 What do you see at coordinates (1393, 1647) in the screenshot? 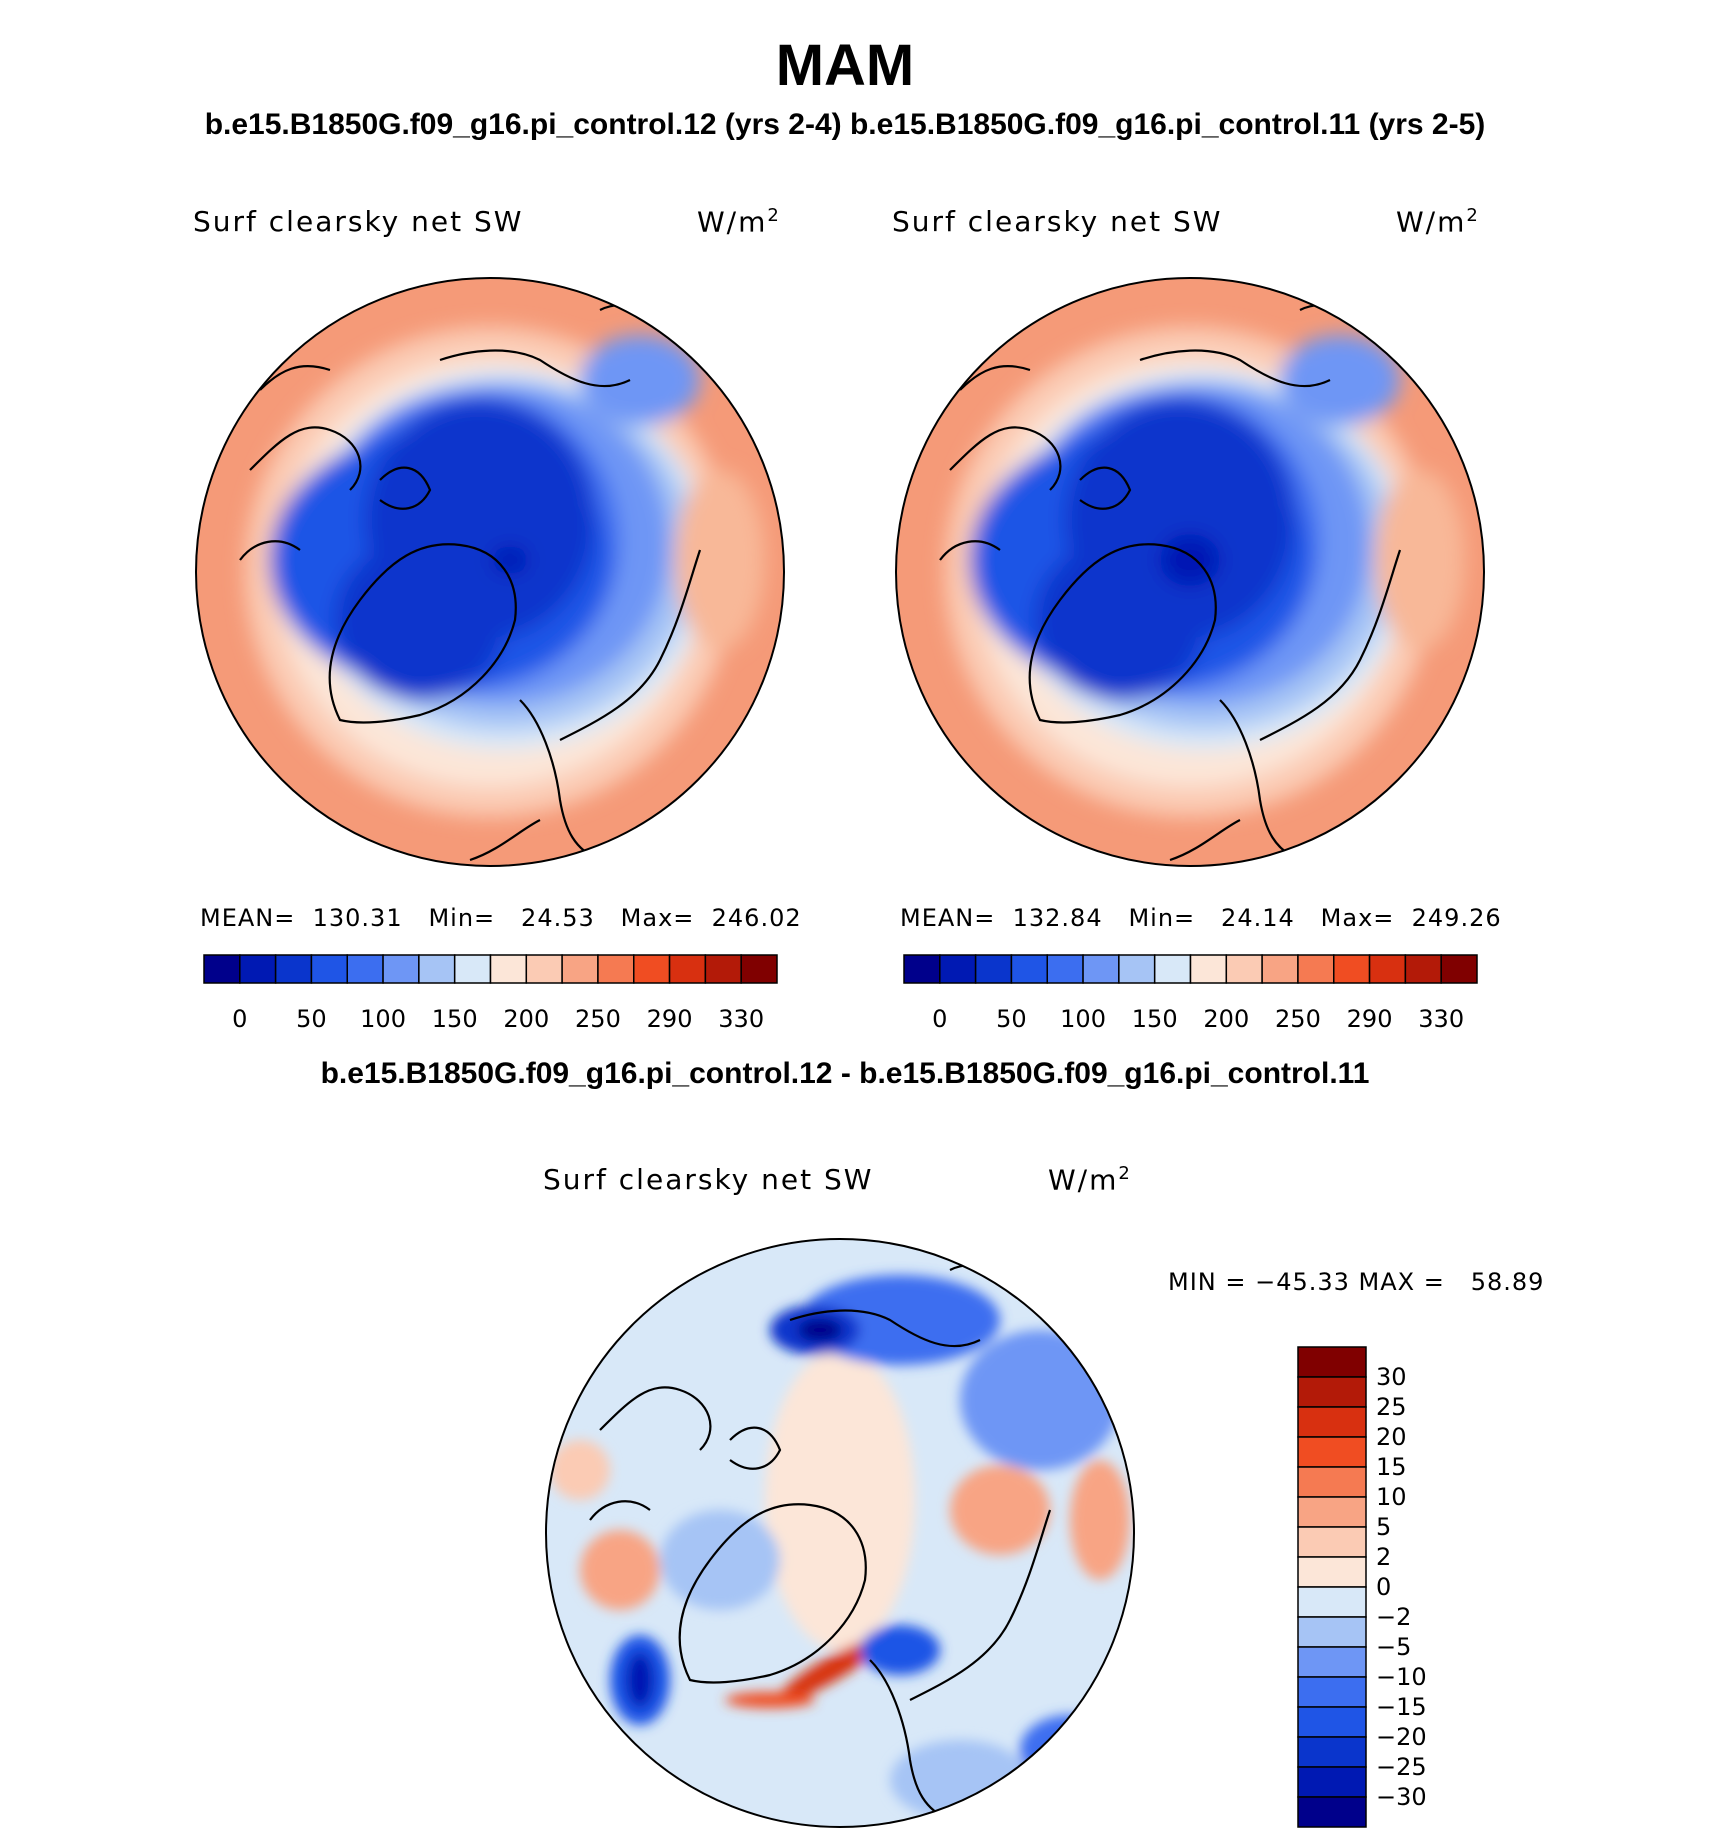
I see `panel3-colorbar-tick-label: −5` at bounding box center [1393, 1647].